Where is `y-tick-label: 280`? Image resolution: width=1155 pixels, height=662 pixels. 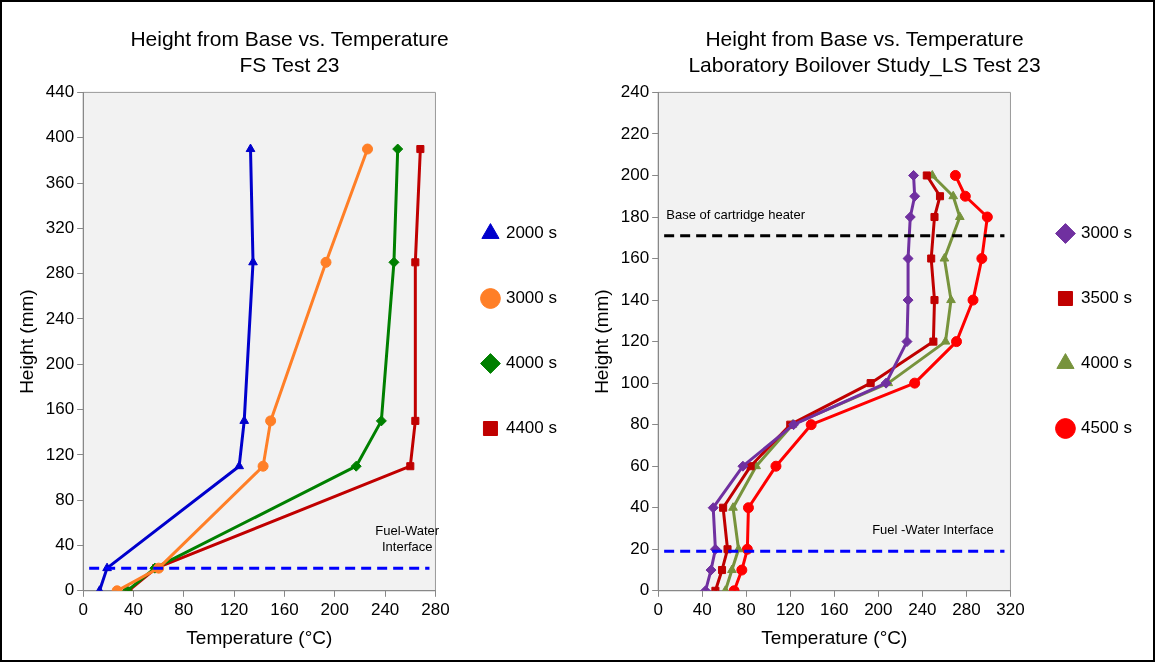
y-tick-label: 280 is located at coordinates (60, 273).